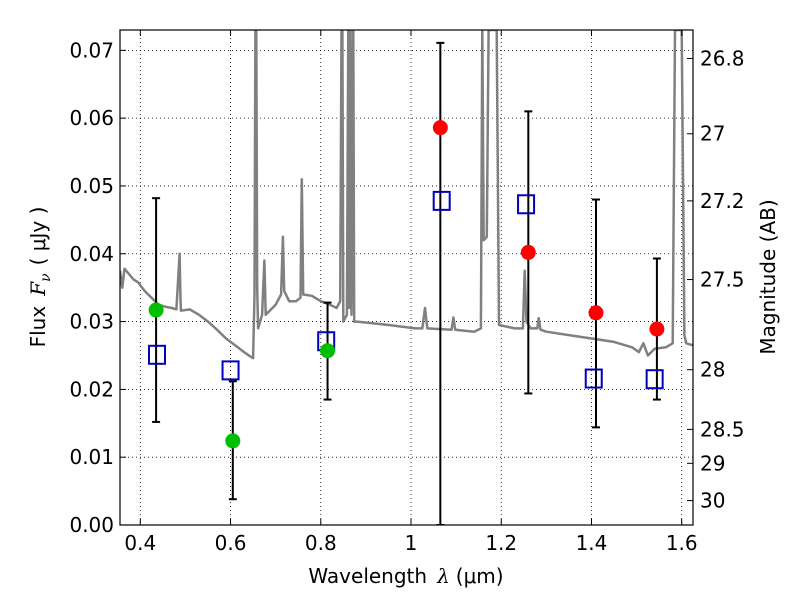 The height and width of the screenshot is (600, 800). What do you see at coordinates (682, 543) in the screenshot?
I see `x-tick-label: 1.6` at bounding box center [682, 543].